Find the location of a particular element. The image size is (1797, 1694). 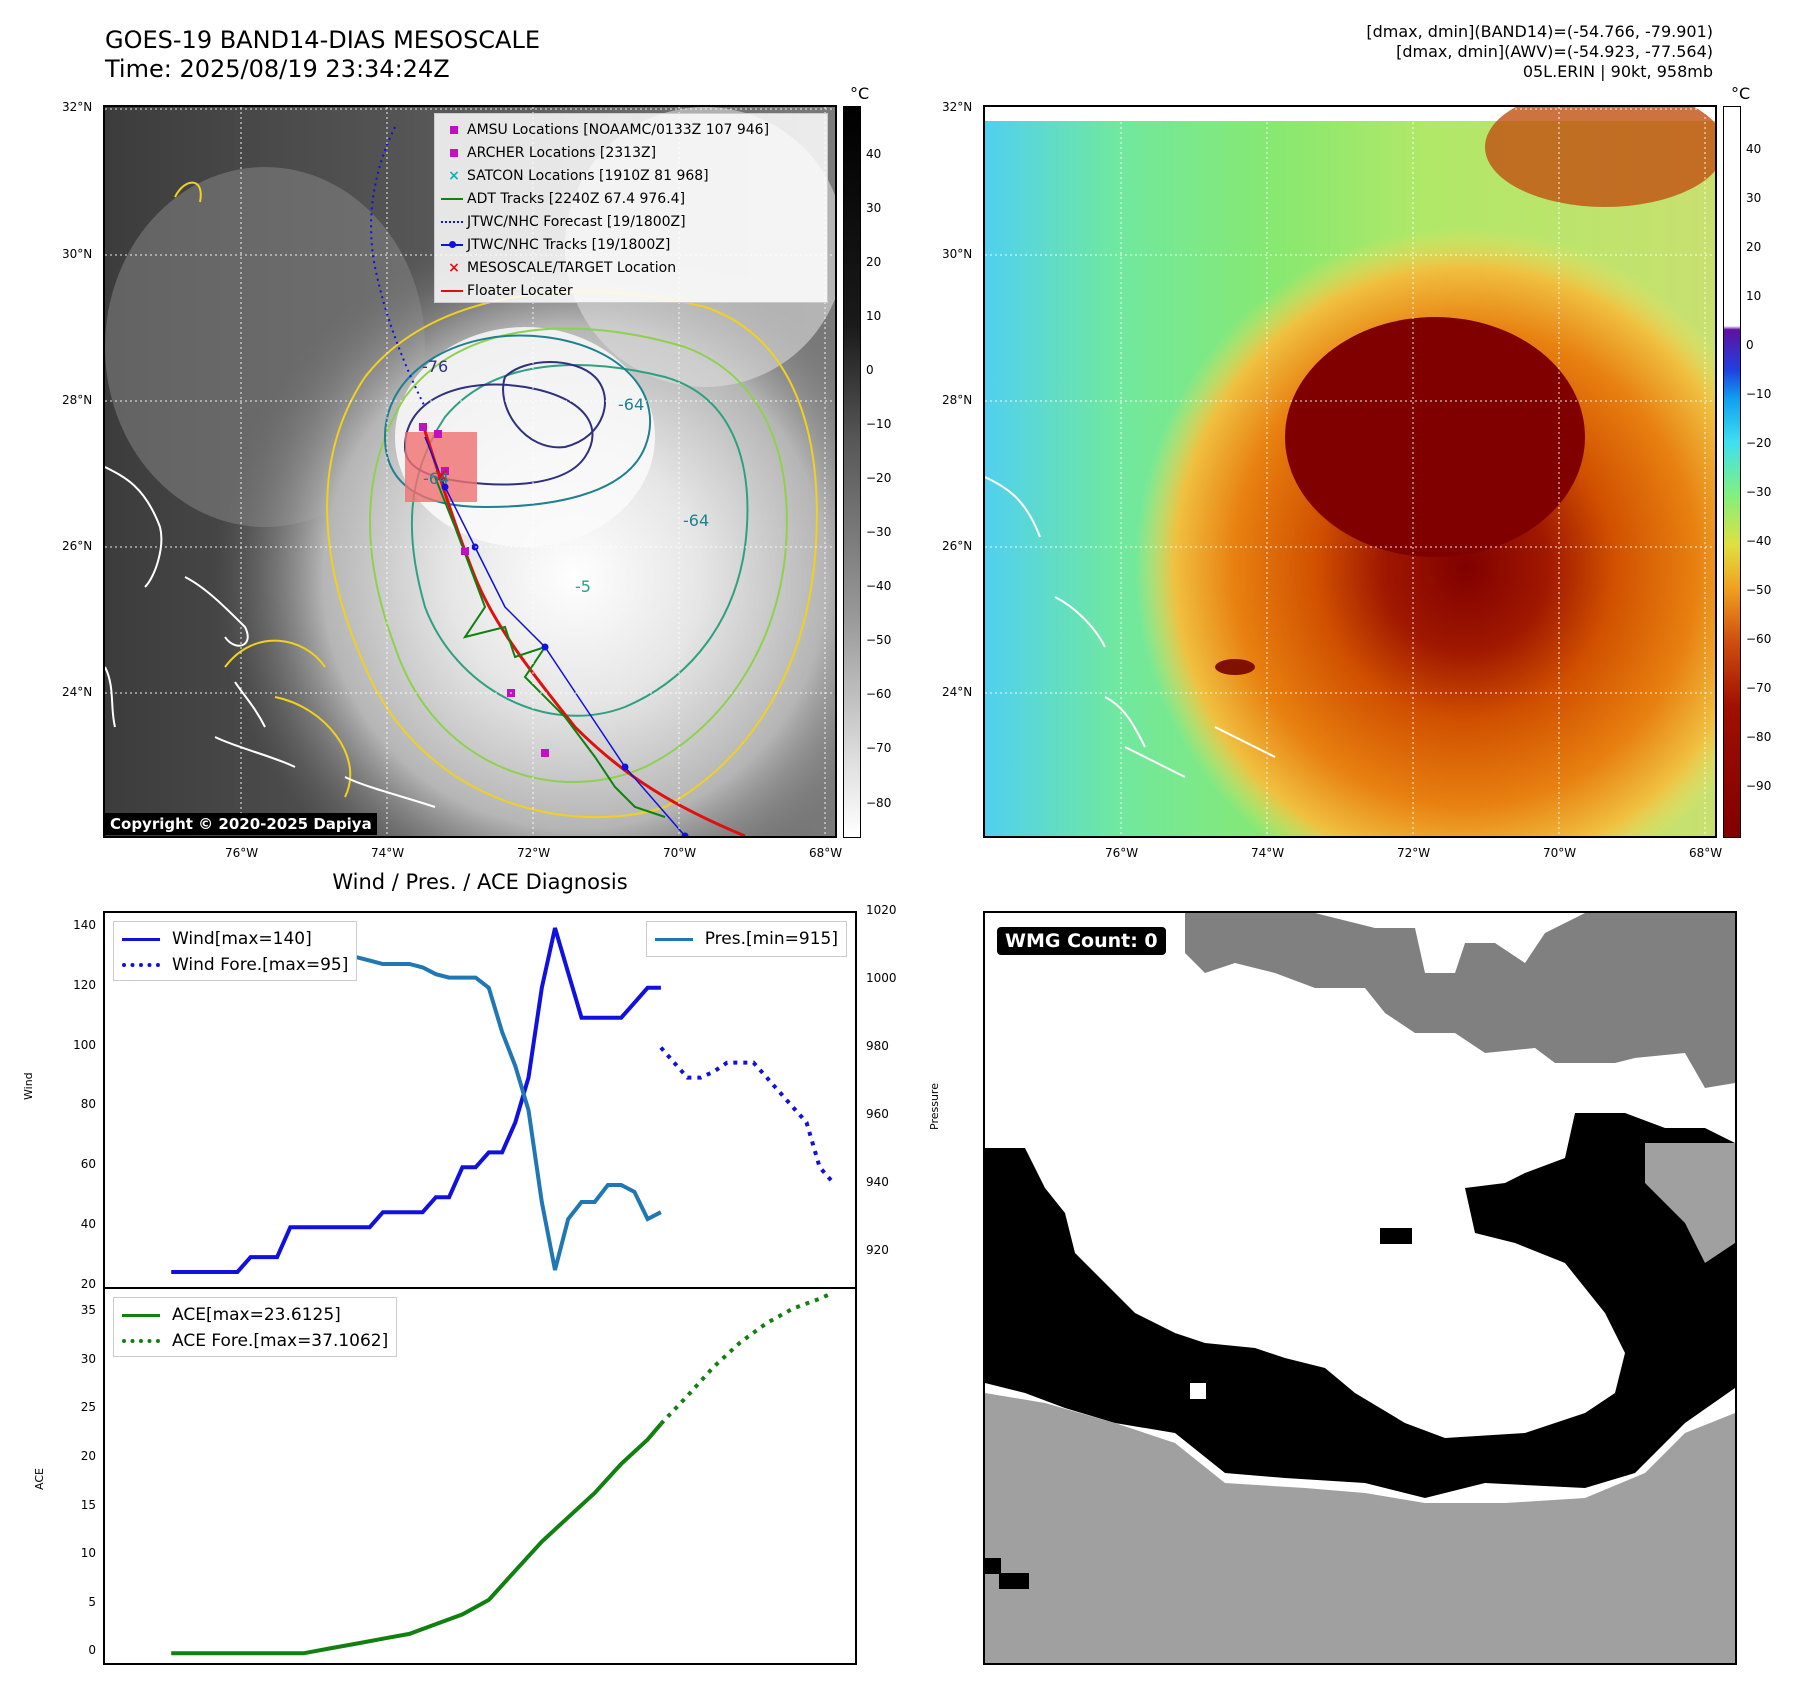

contour-label: -64 is located at coordinates (436, 478).